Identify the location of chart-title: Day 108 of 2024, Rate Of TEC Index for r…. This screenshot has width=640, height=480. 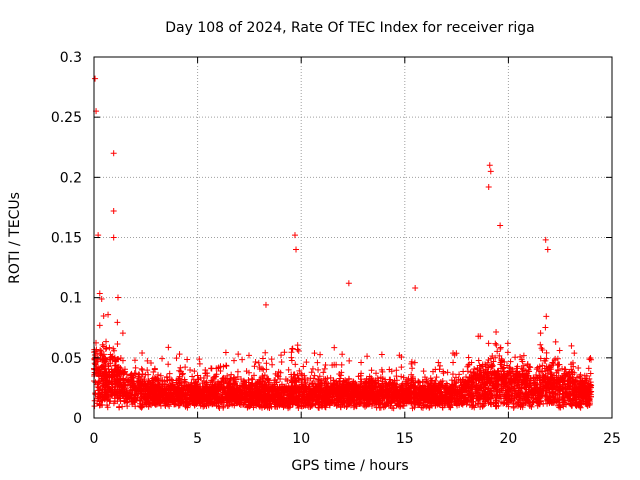
(349, 28).